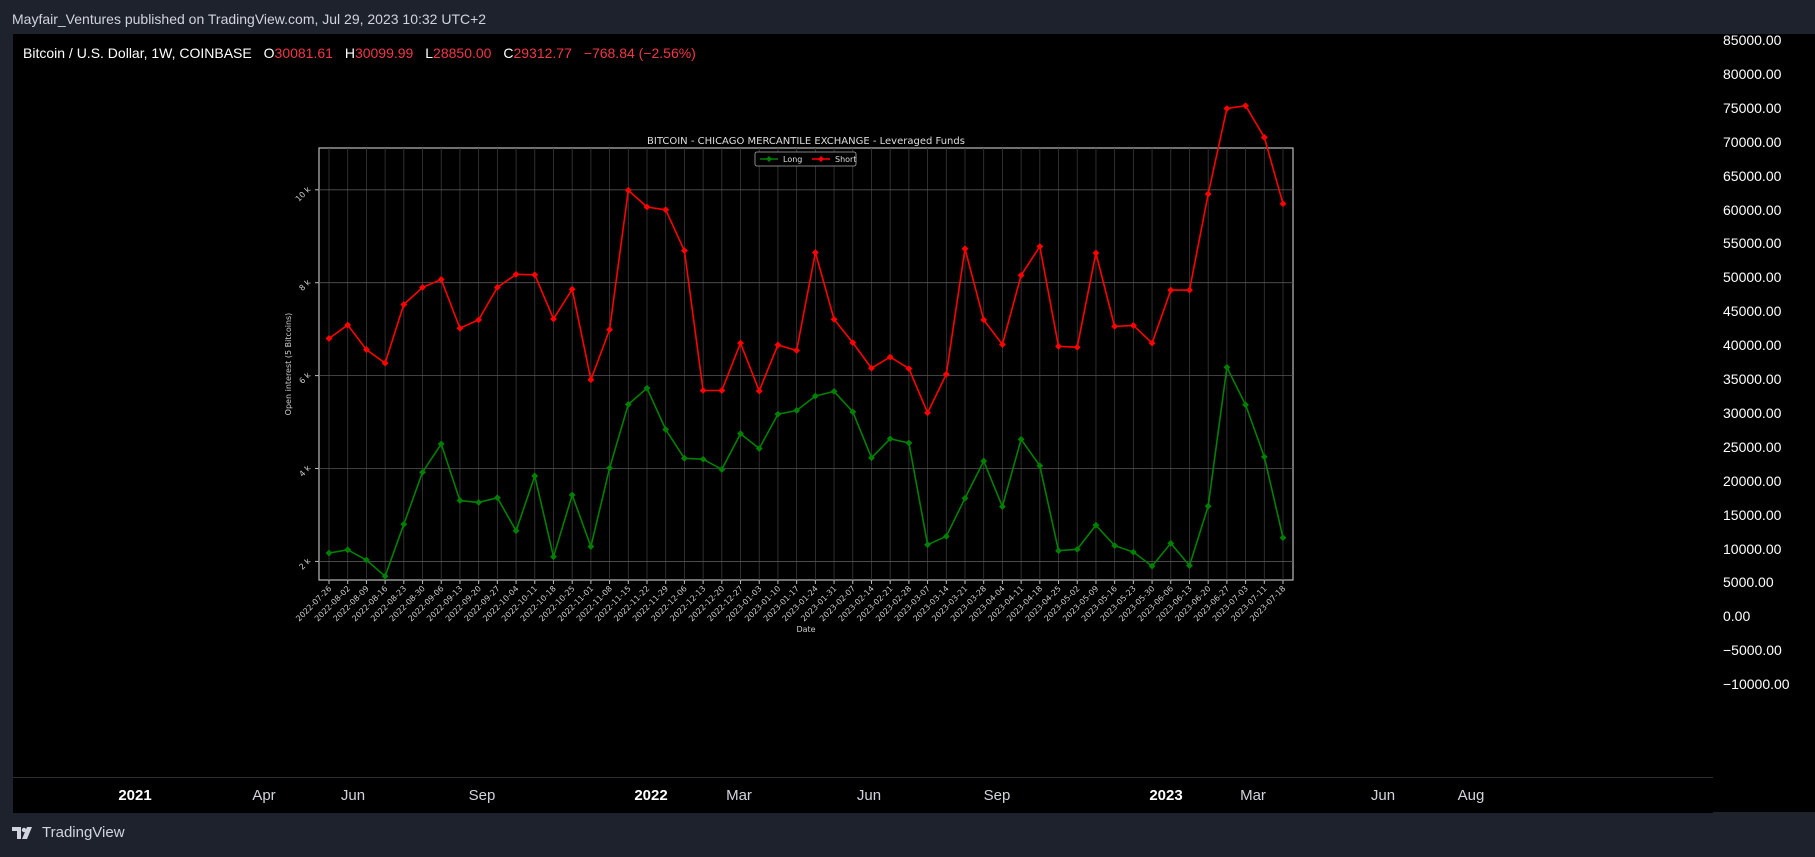 This screenshot has height=857, width=1815. I want to click on time-axis-label: 2022, so click(651, 795).